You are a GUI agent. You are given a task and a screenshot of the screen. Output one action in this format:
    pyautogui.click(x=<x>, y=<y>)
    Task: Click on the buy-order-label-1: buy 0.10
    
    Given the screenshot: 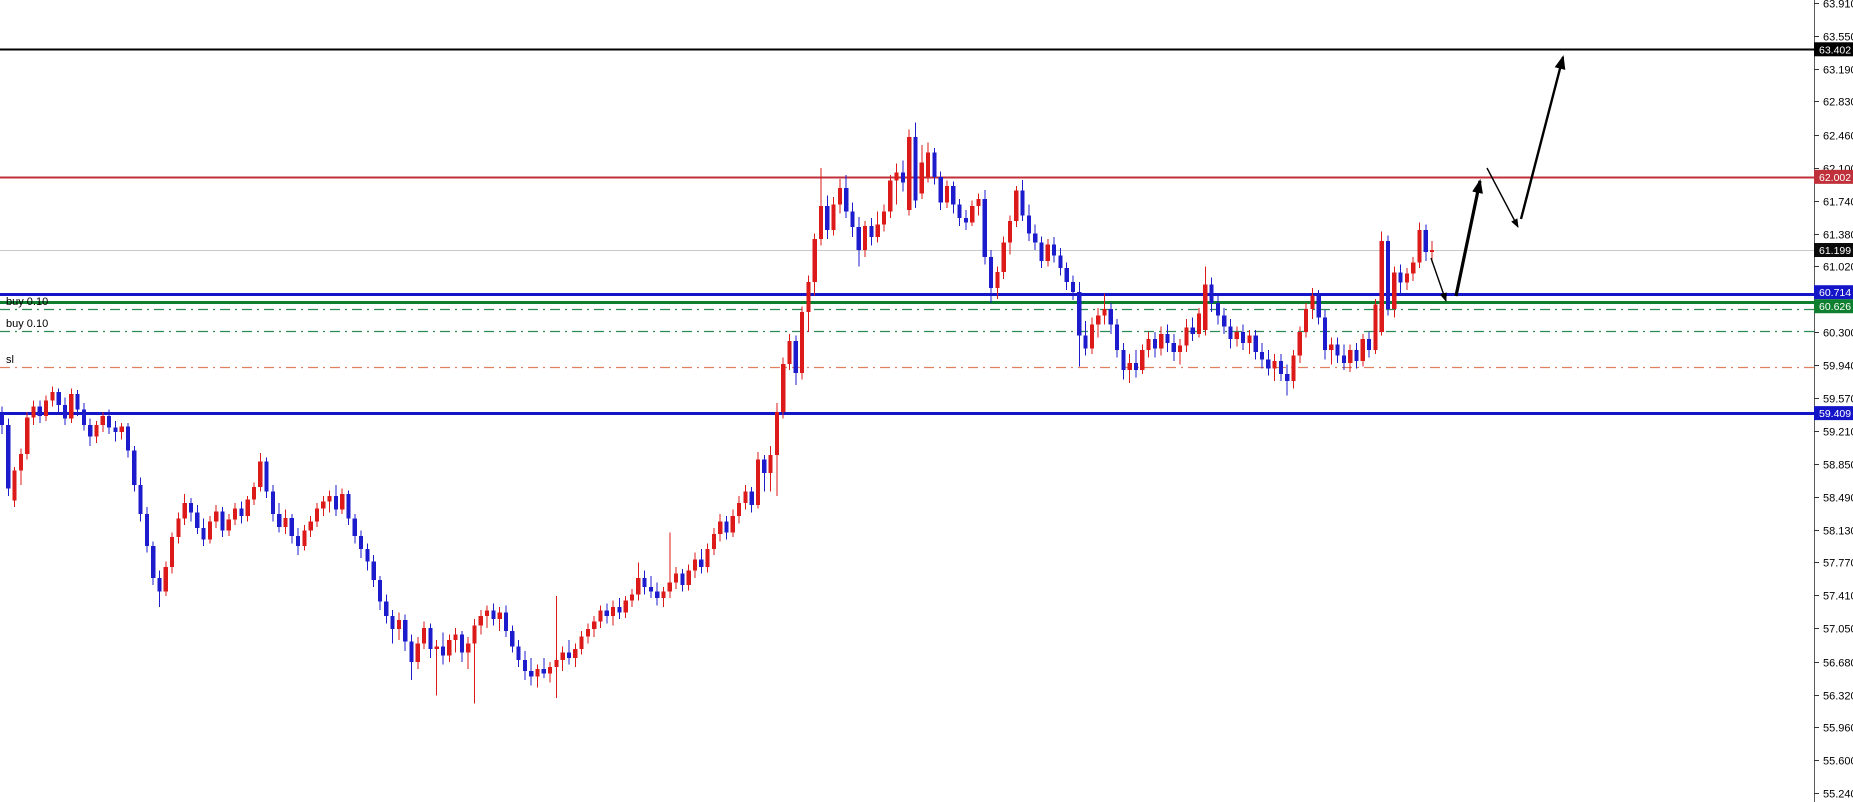 What is the action you would take?
    pyautogui.click(x=27, y=301)
    